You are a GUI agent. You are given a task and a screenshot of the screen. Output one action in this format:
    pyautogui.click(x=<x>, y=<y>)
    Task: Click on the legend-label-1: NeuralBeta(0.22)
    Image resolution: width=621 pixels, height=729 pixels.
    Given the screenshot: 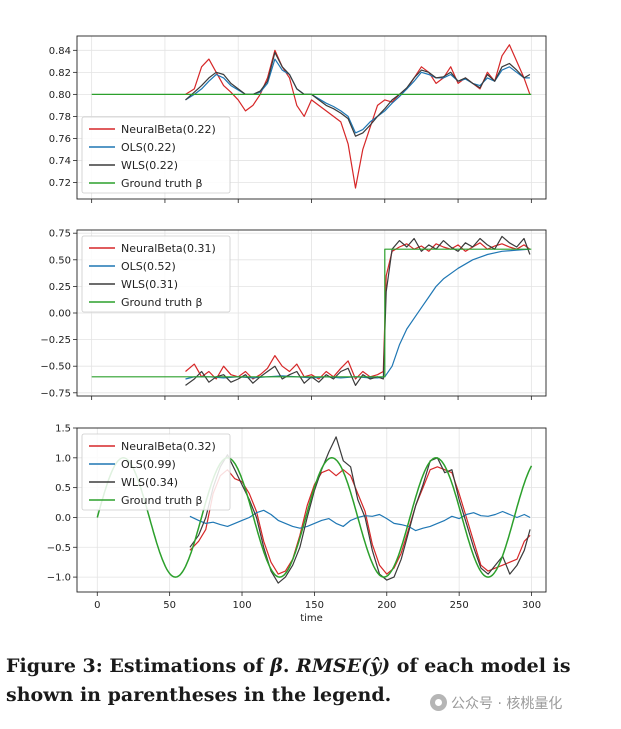 What is the action you would take?
    pyautogui.click(x=168, y=129)
    